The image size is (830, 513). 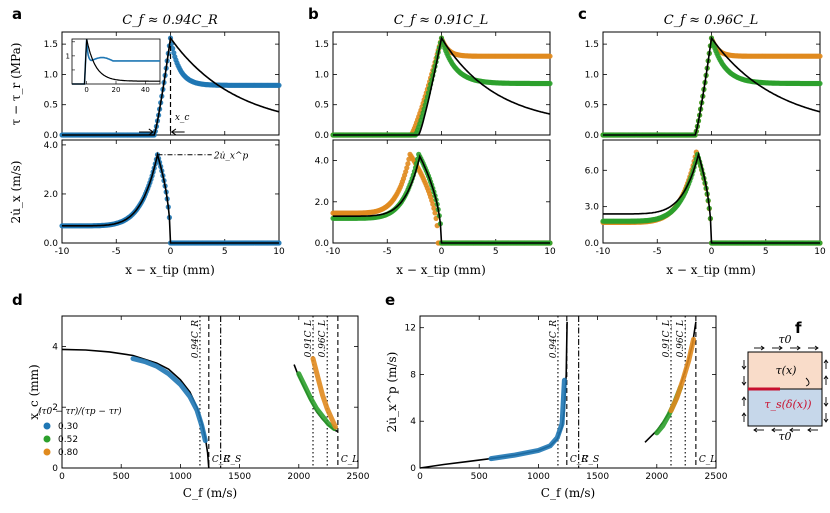 What do you see at coordinates (51, 195) in the screenshot?
I see `y-tick-label: 2.0` at bounding box center [51, 195].